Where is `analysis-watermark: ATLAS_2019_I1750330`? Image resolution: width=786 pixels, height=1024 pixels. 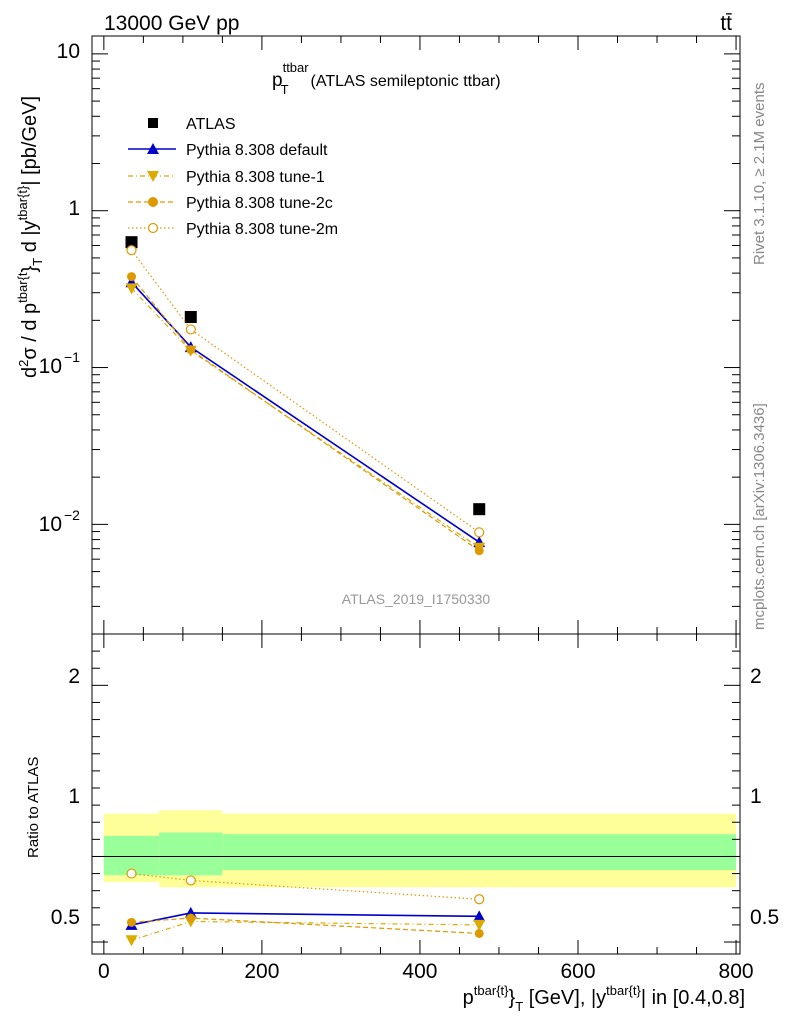 analysis-watermark: ATLAS_2019_I1750330 is located at coordinates (416, 599).